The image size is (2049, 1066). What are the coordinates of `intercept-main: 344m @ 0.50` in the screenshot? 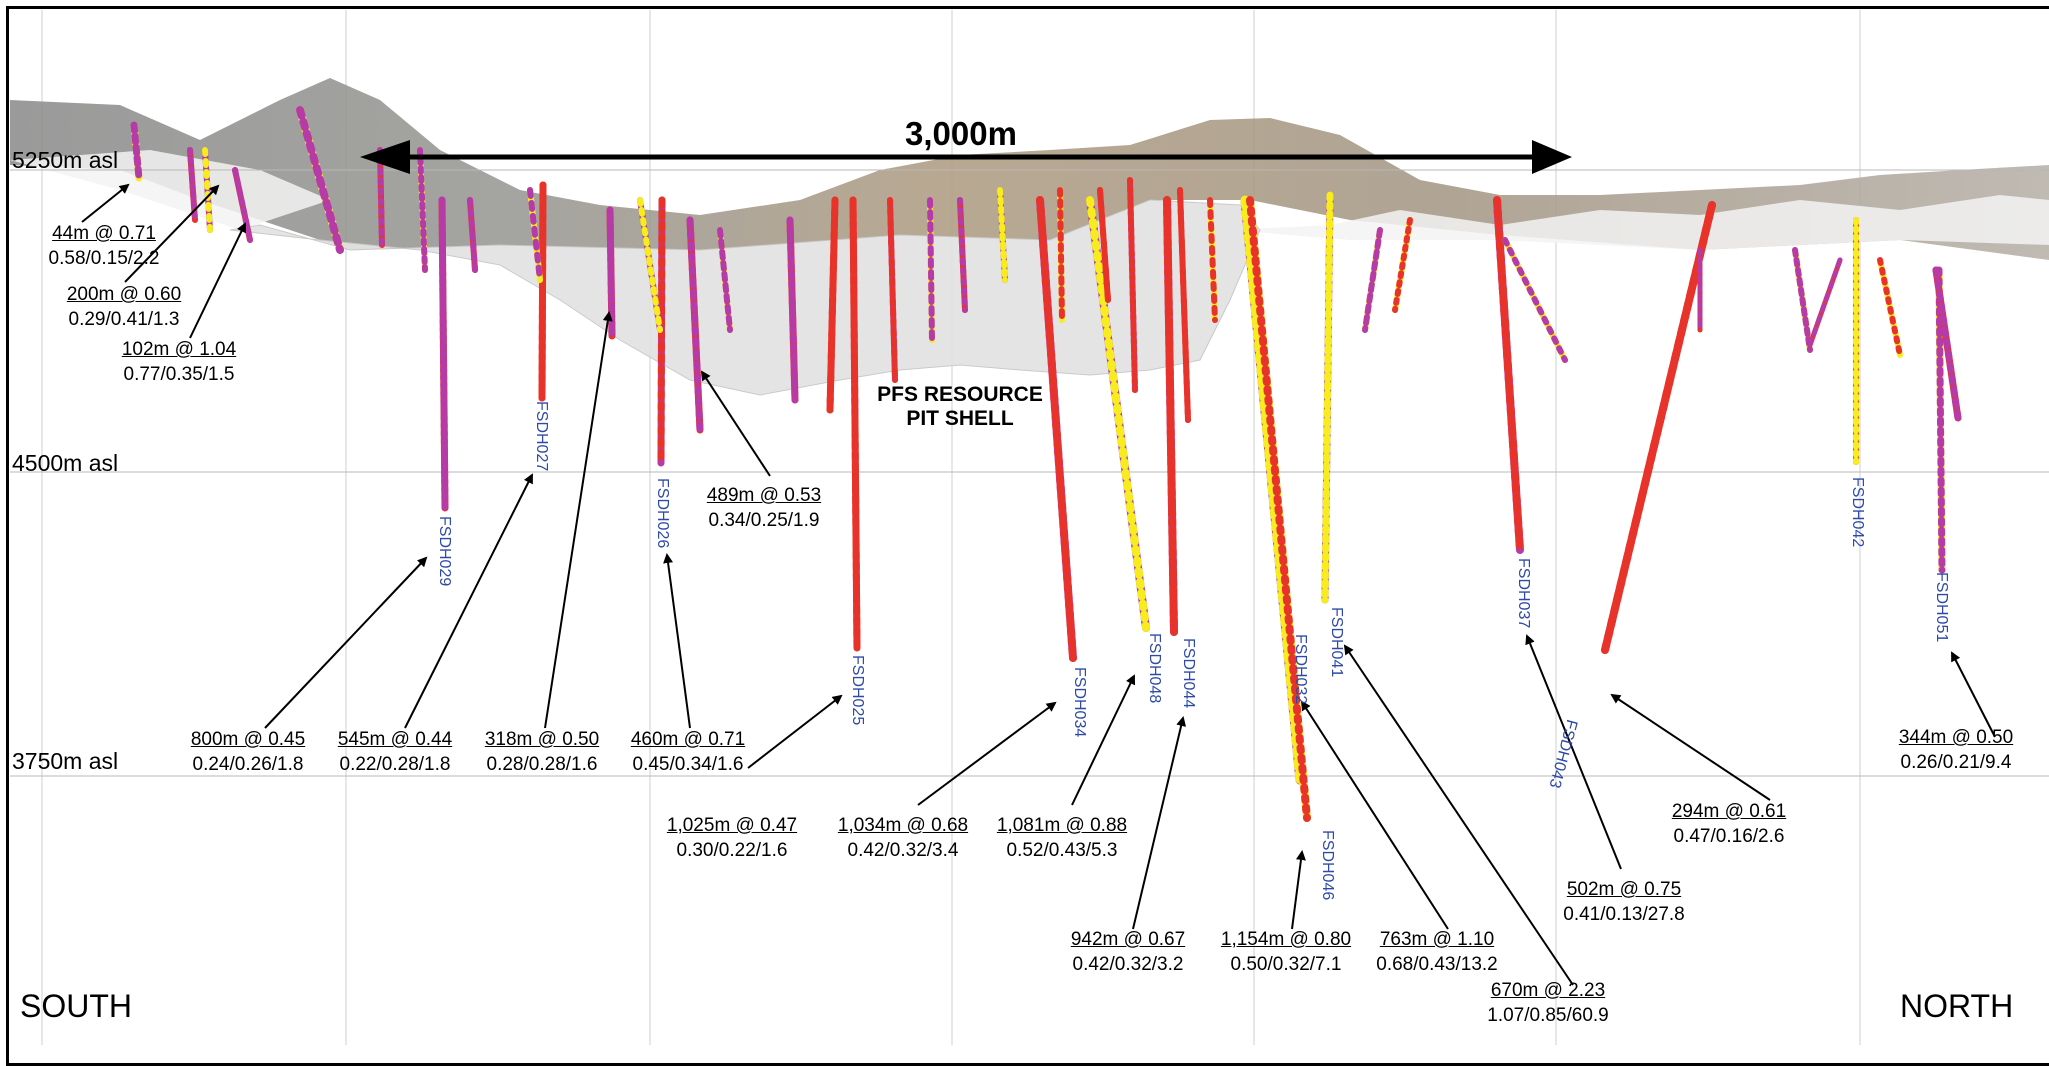 It's located at (1956, 737).